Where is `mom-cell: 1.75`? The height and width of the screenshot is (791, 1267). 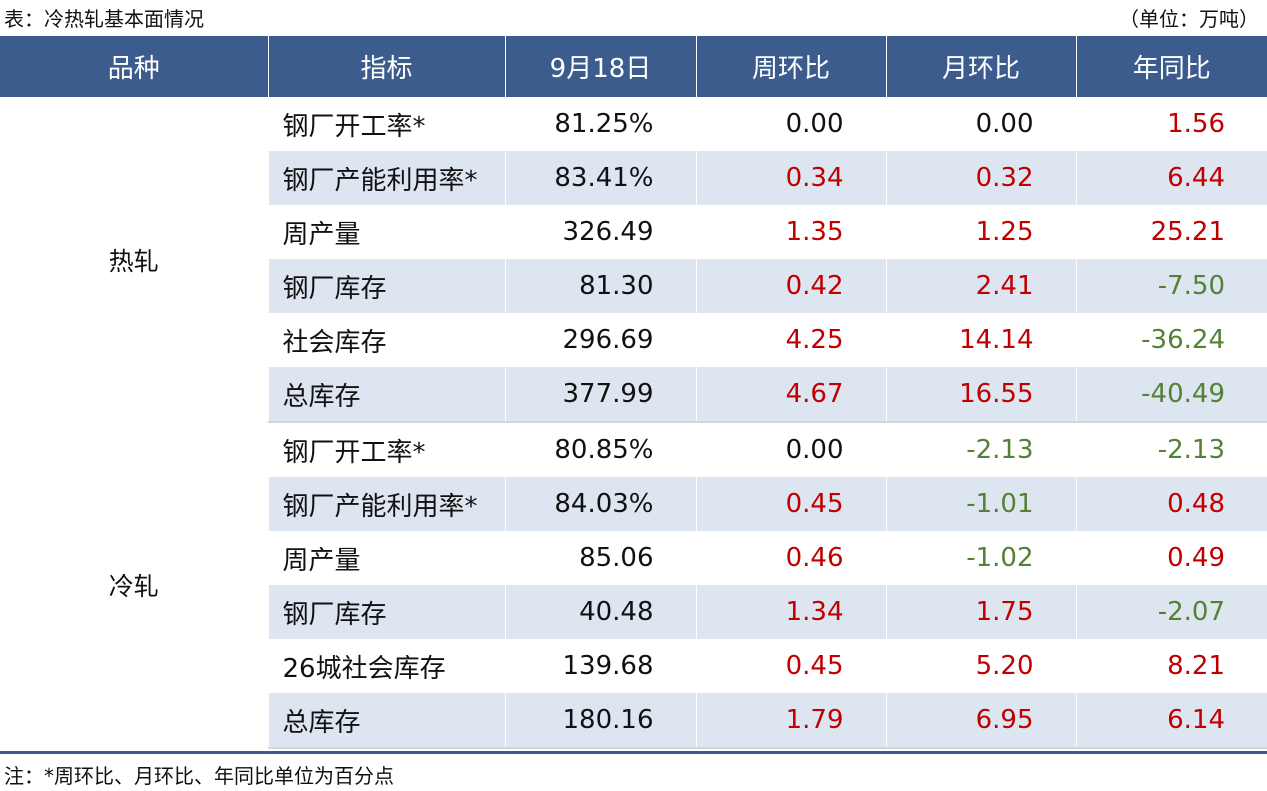 mom-cell: 1.75 is located at coordinates (981, 612).